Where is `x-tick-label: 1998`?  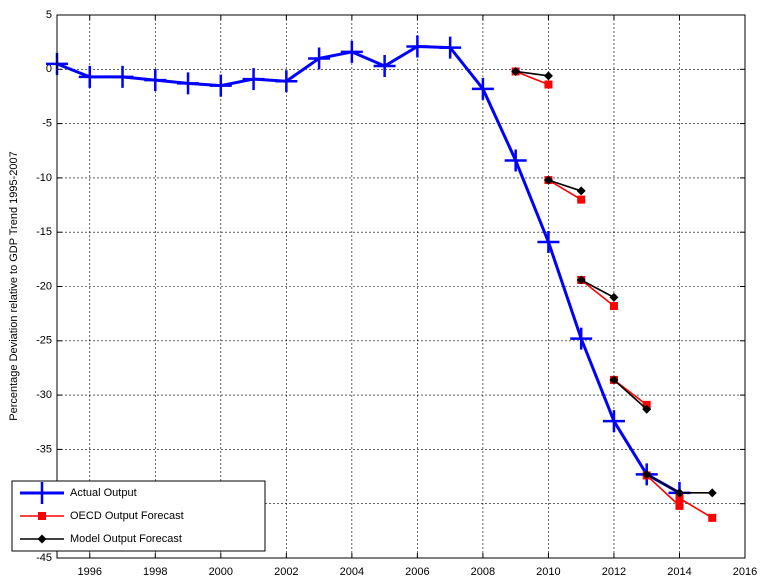 x-tick-label: 1998 is located at coordinates (155, 572).